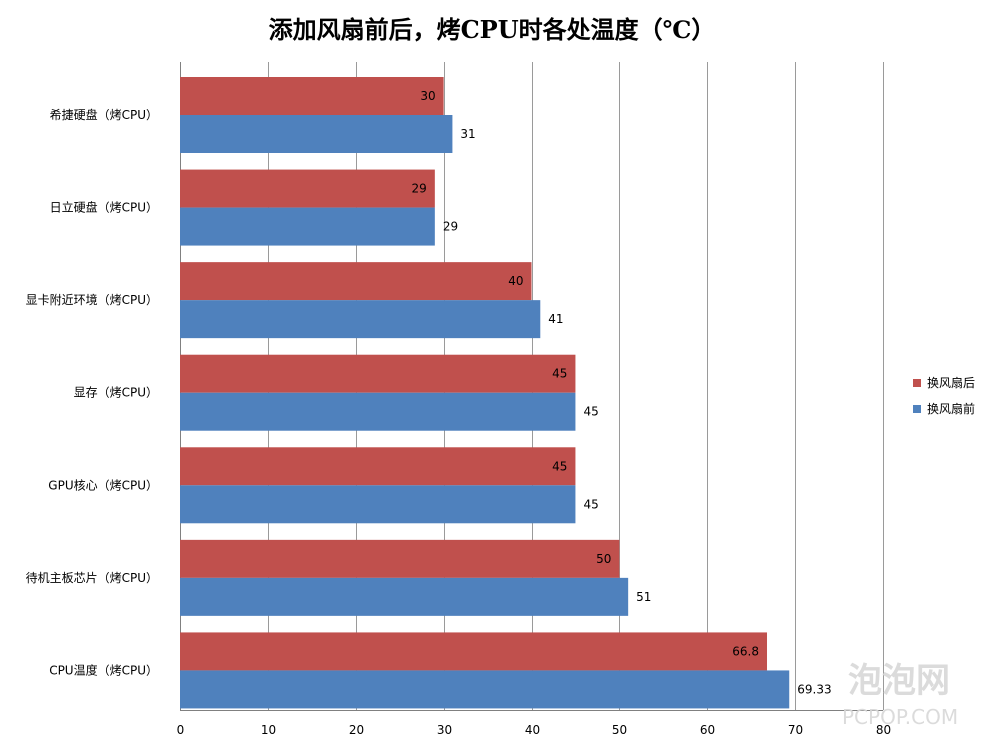  Describe the element at coordinates (356, 730) in the screenshot. I see `x-tick-label: 20` at that location.